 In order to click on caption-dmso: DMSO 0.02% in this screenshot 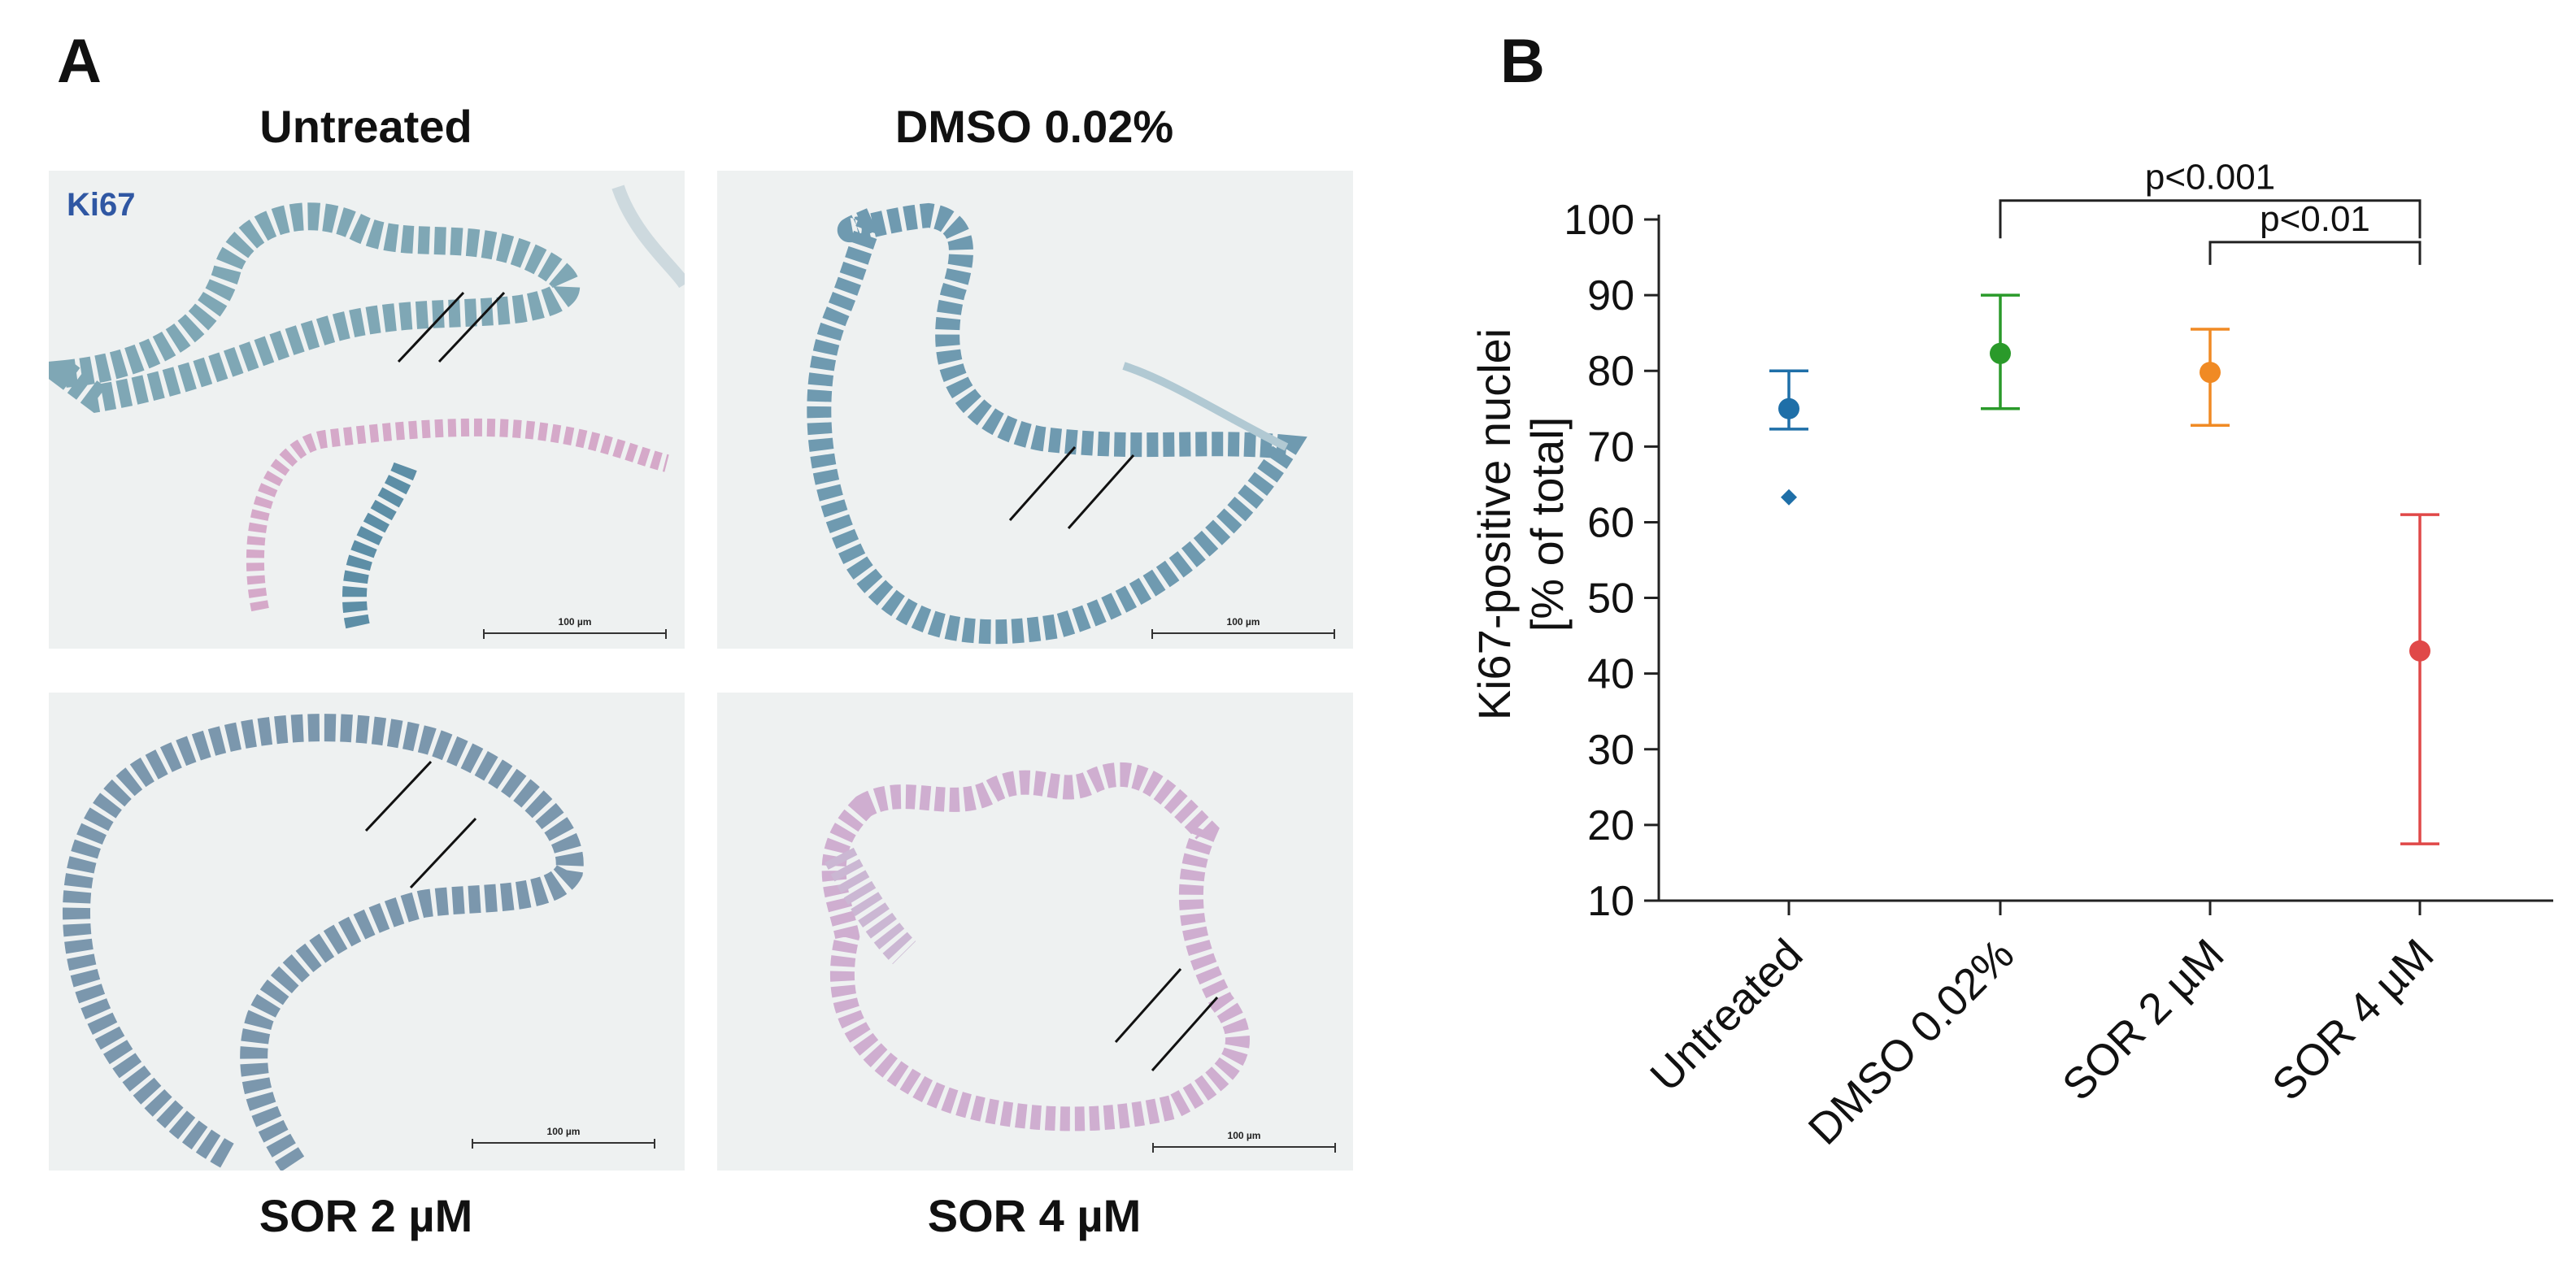, I will do `click(1034, 126)`.